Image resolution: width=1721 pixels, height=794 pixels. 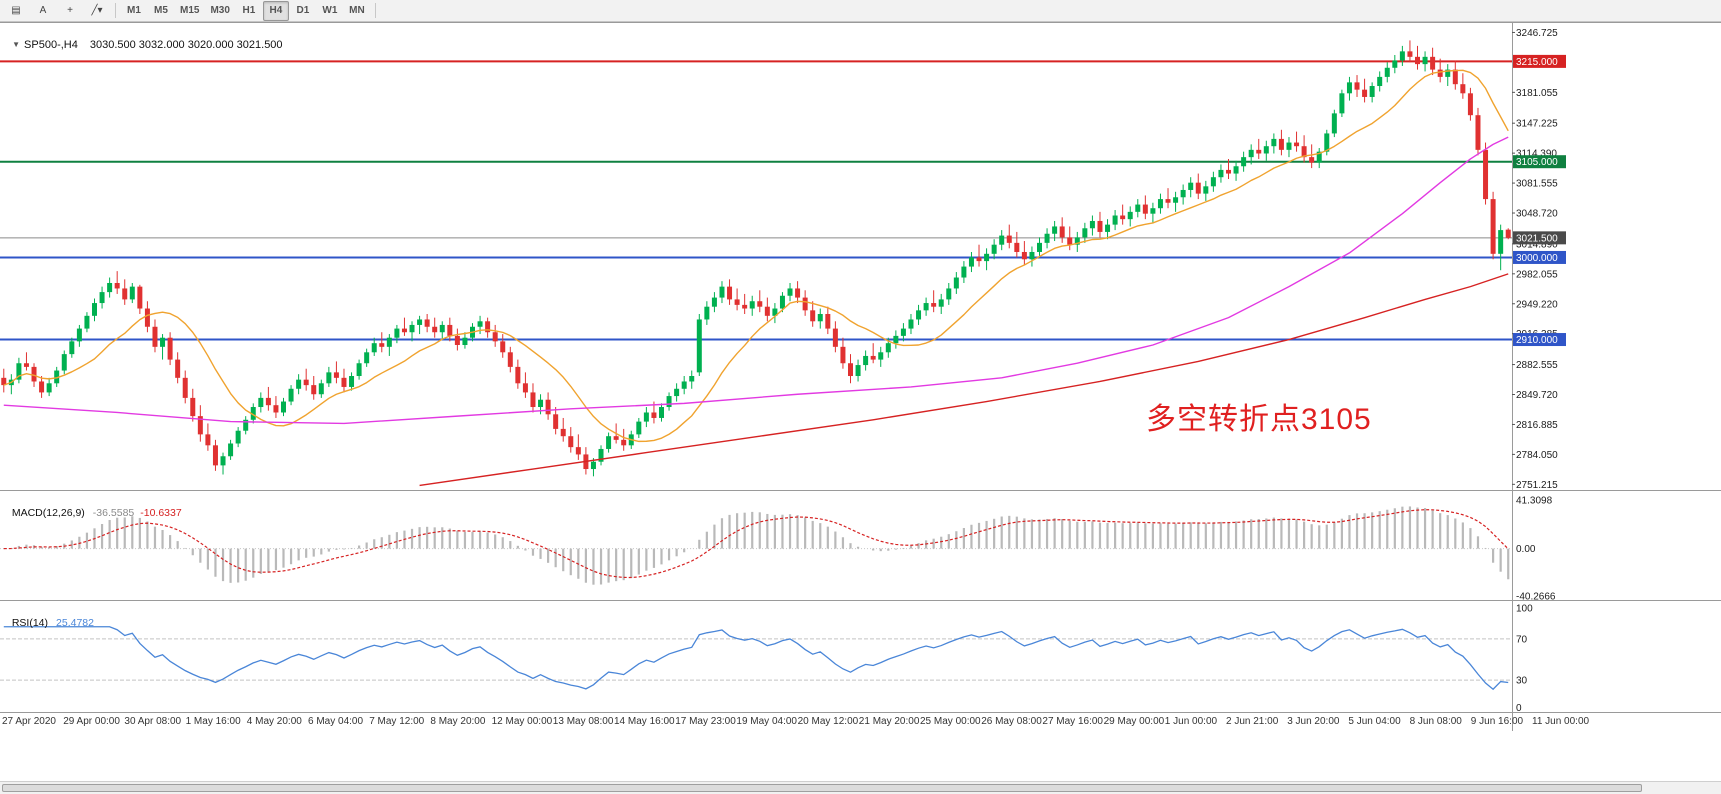 What do you see at coordinates (1497, 721) in the screenshot?
I see `time-axis-label: 9 Jun 16:00` at bounding box center [1497, 721].